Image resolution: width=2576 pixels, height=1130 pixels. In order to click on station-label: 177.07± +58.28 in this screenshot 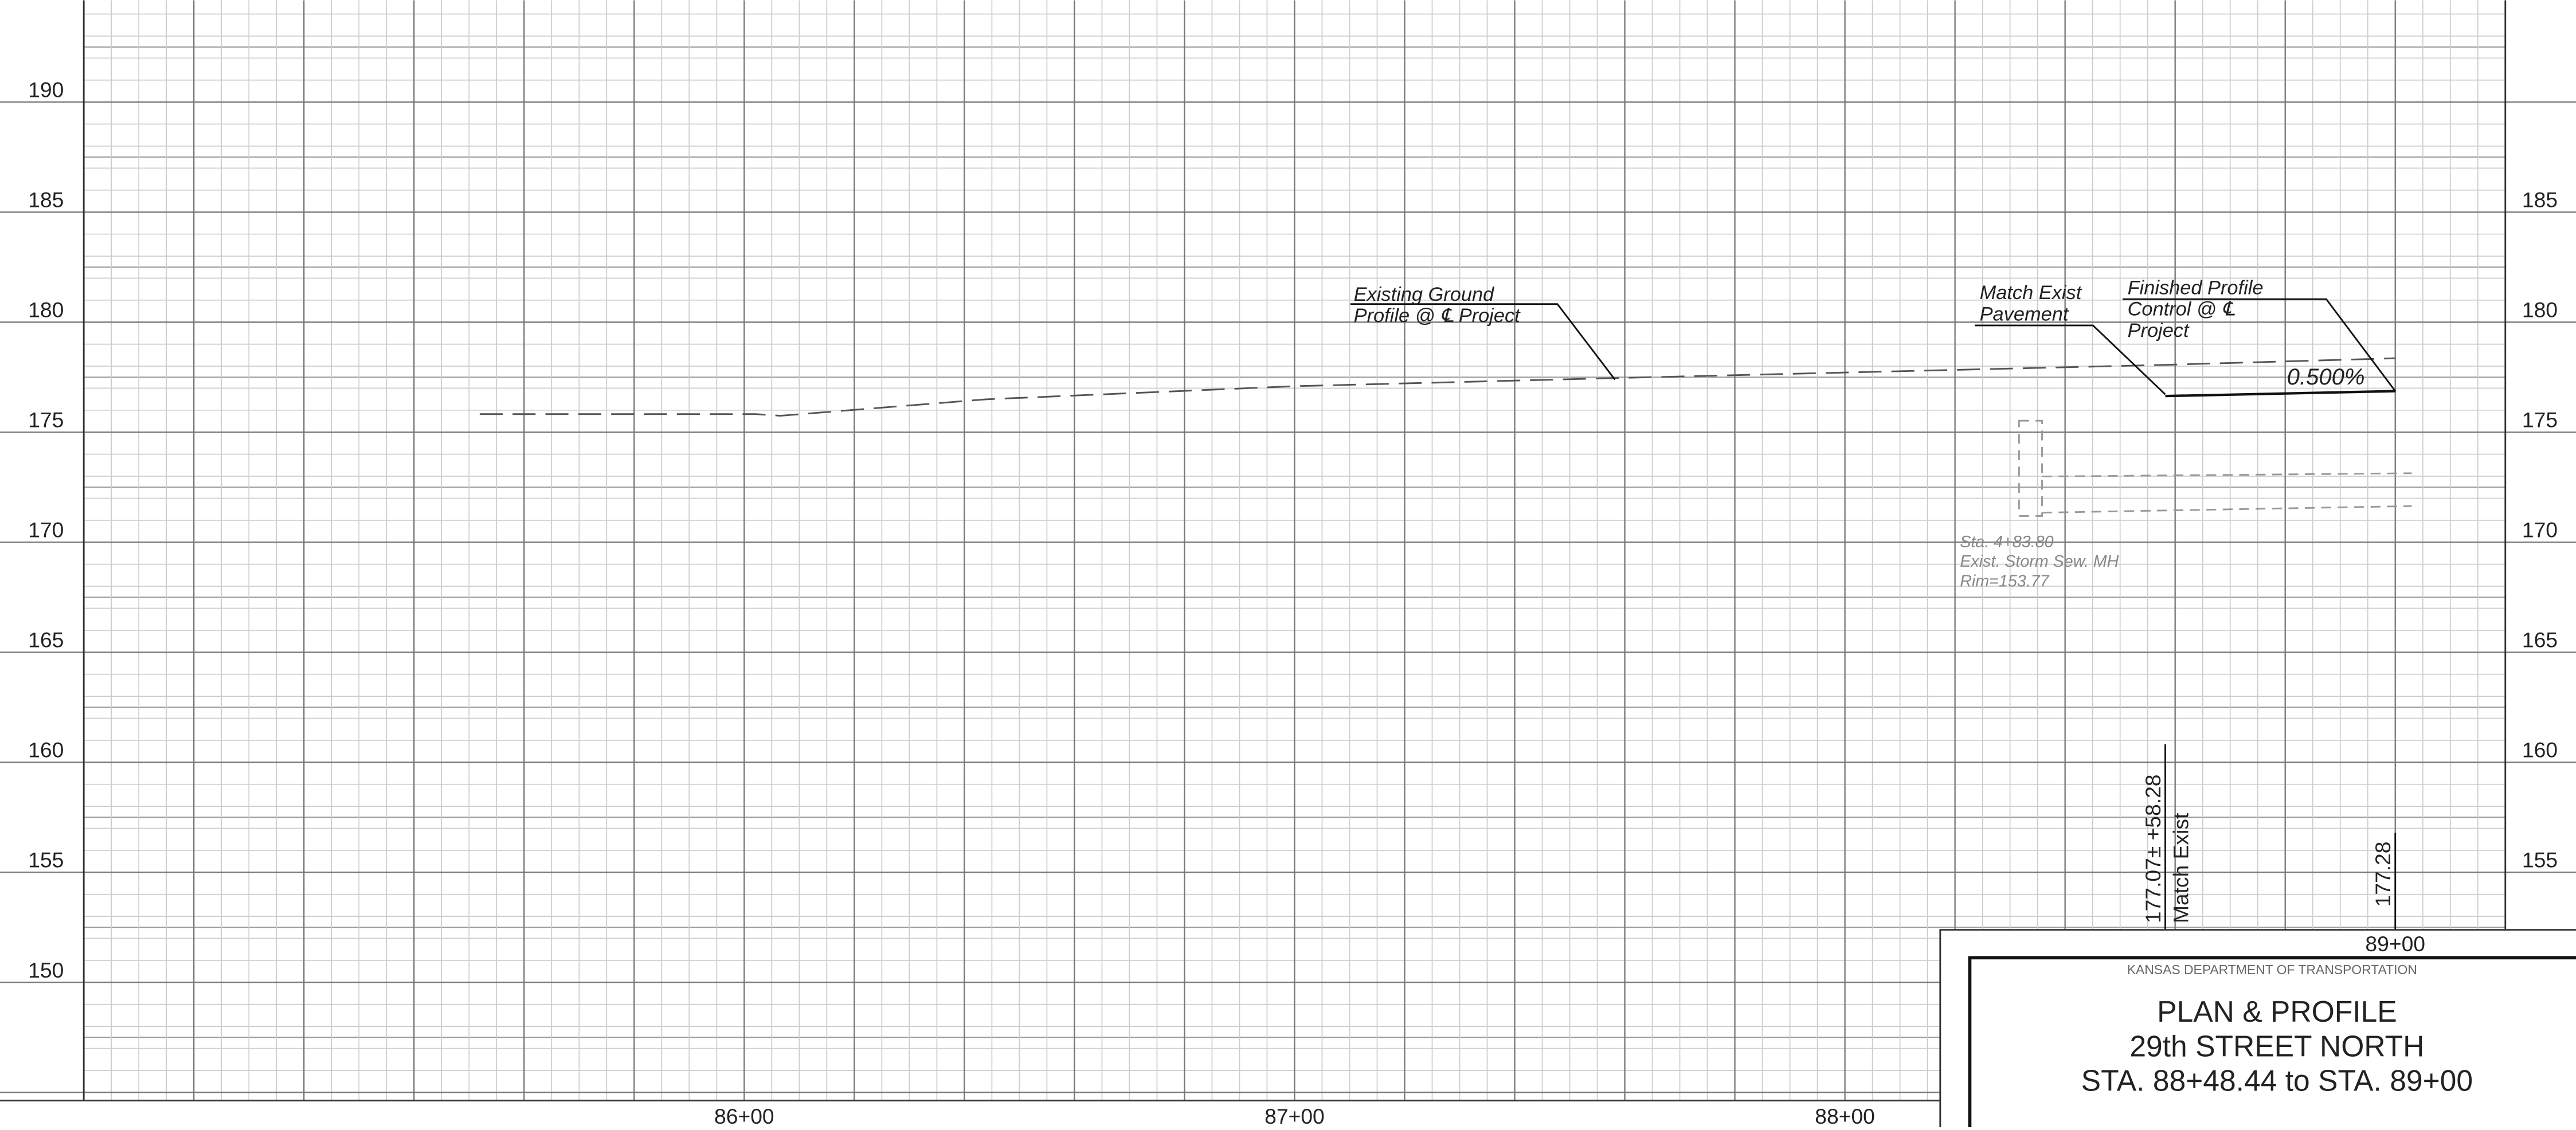, I will do `click(2153, 848)`.